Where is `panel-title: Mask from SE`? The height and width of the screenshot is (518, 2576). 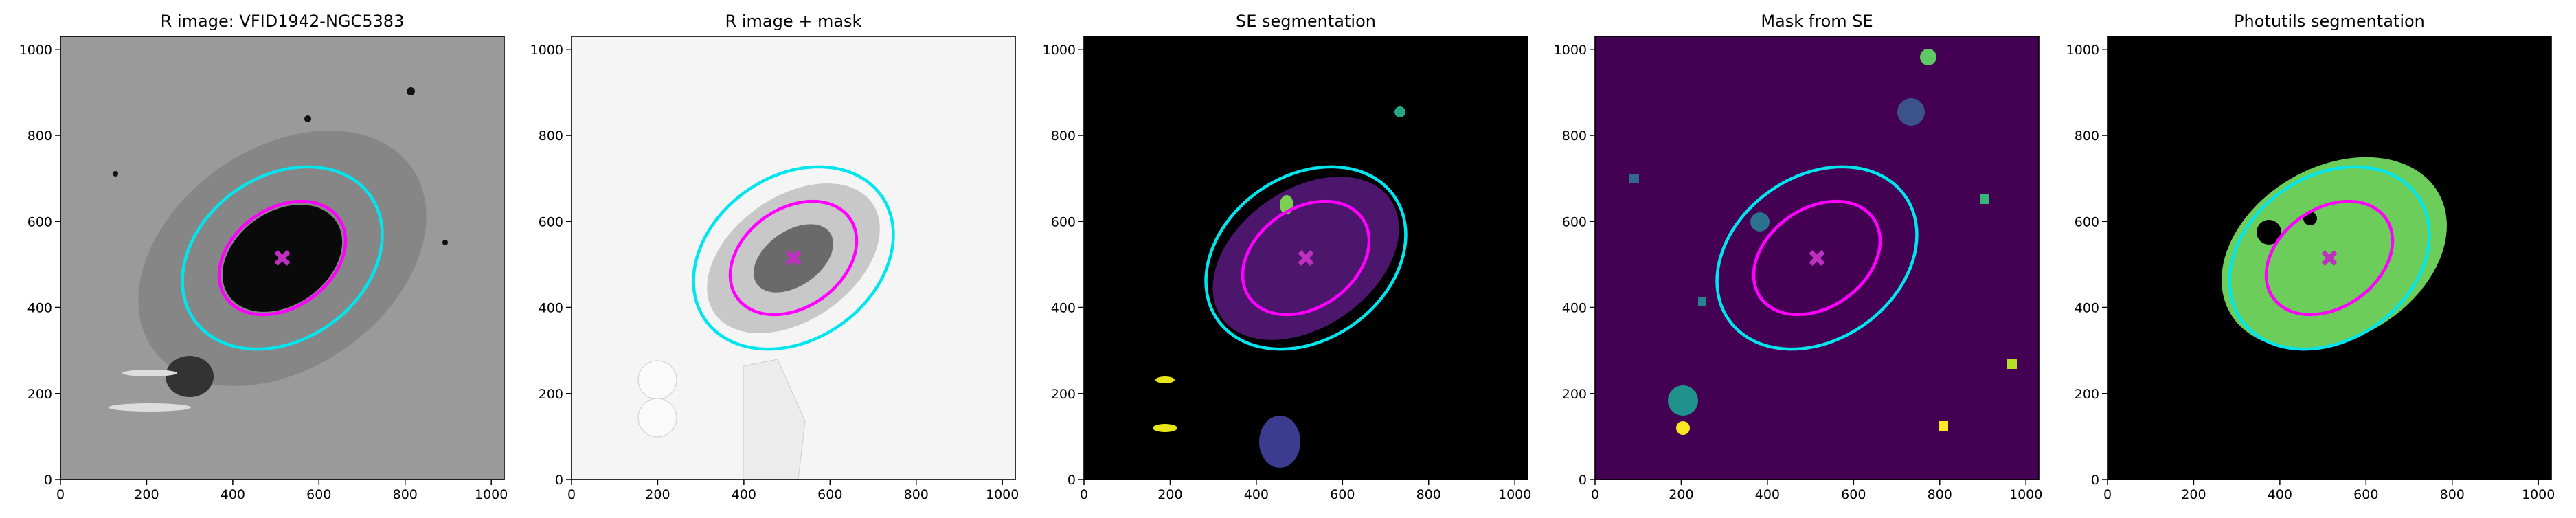 panel-title: Mask from SE is located at coordinates (1817, 21).